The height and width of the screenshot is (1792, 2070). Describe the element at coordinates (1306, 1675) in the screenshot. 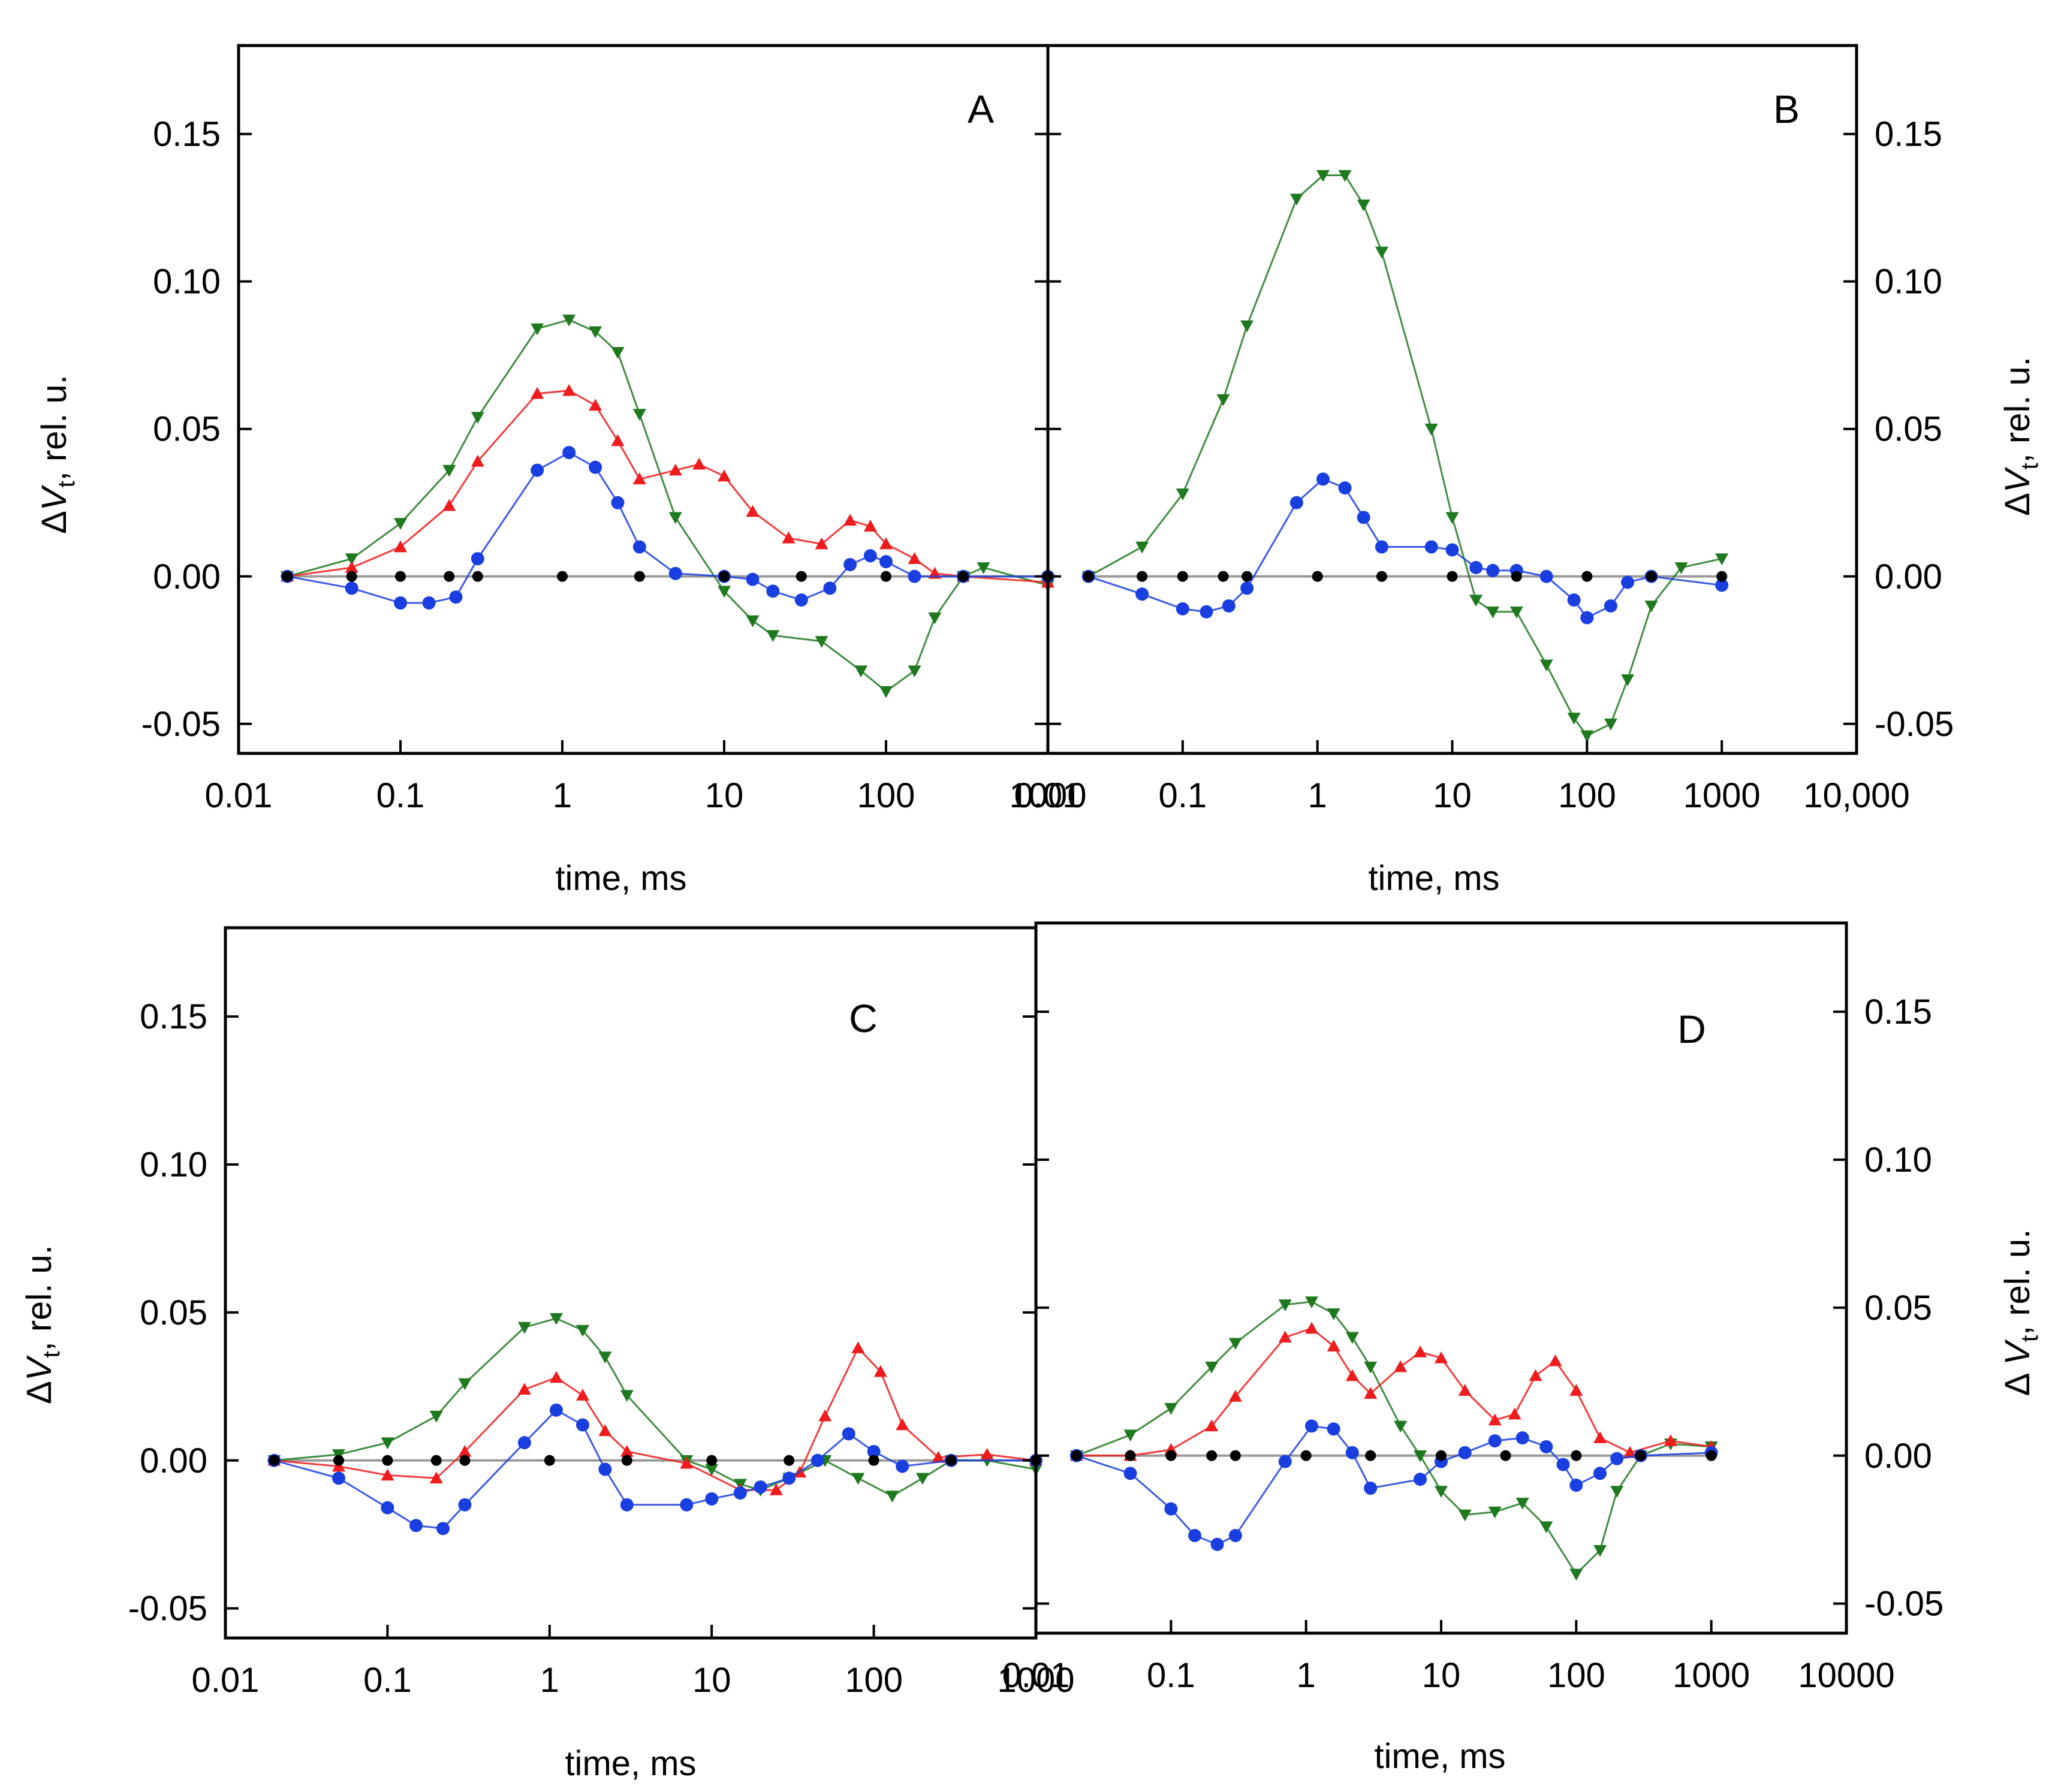

I see `panel-d-x-tick-label: 1` at that location.